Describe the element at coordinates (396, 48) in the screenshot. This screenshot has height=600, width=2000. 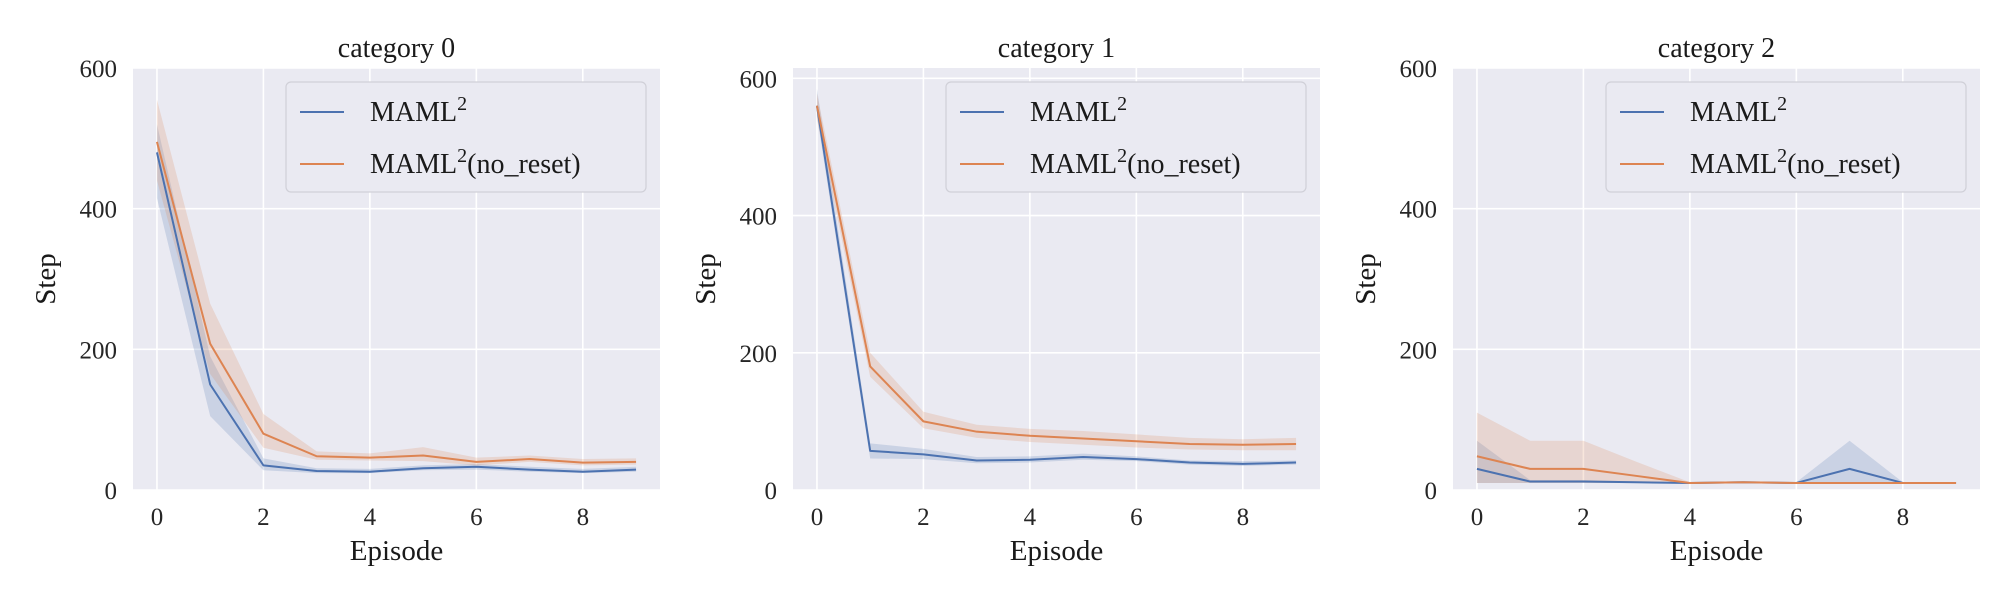
I see `chart-title: category 0` at that location.